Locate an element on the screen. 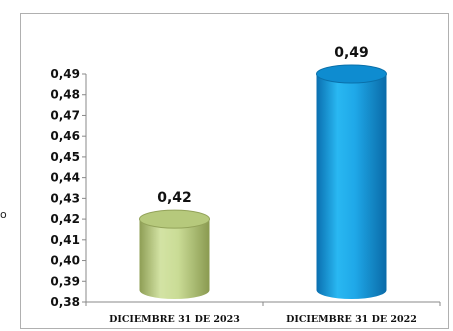 Image resolution: width=453 pixels, height=331 pixels. y-tick-label: 0,40 is located at coordinates (65, 261).